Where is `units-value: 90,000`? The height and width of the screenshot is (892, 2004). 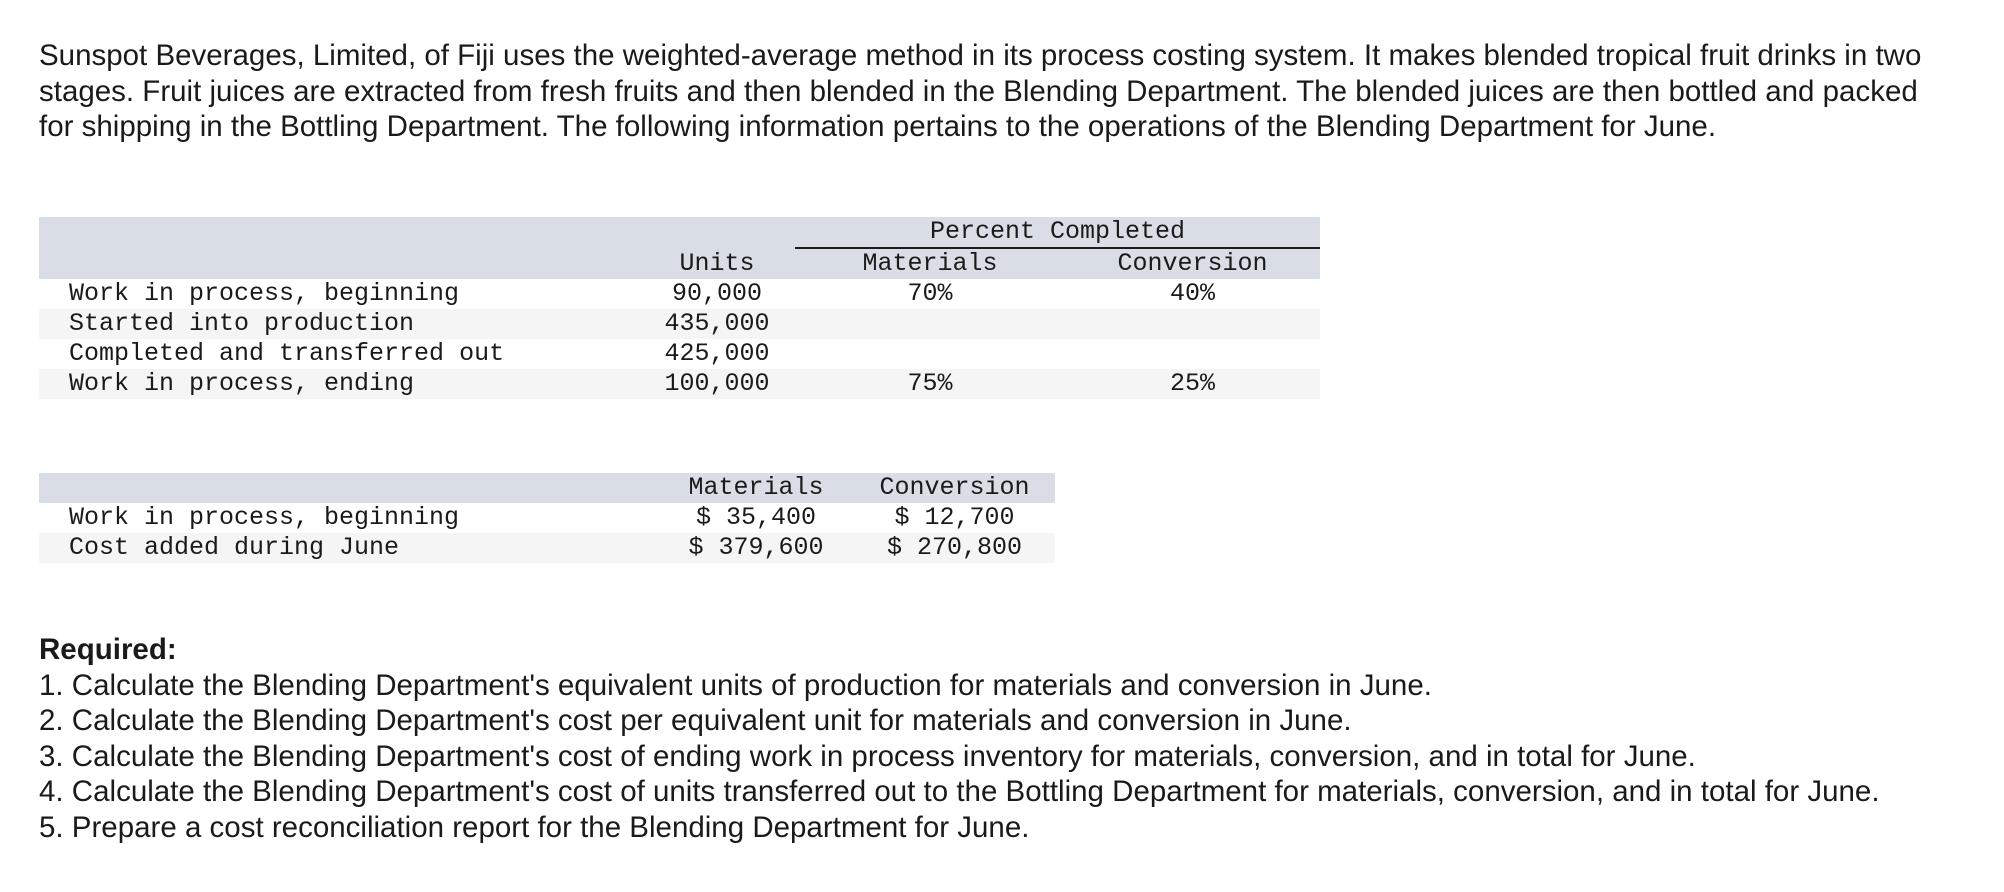
units-value: 90,000 is located at coordinates (716, 293).